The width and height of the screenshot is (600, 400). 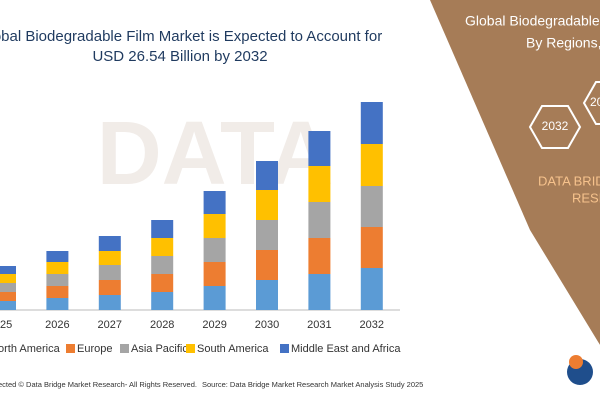 What do you see at coordinates (595, 102) in the screenshot?
I see `hex-label: 20` at bounding box center [595, 102].